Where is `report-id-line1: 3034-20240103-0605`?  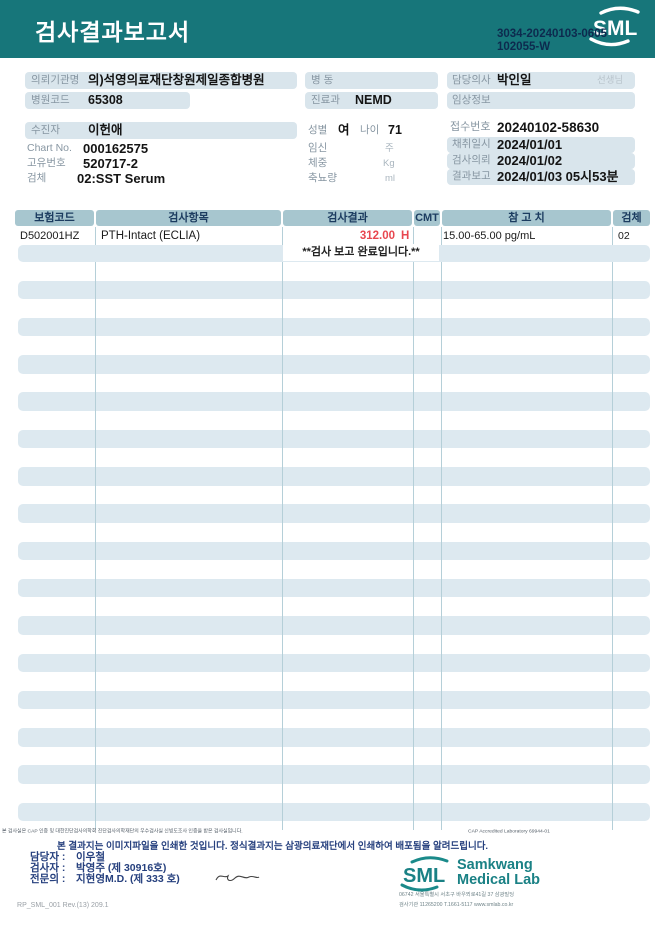 report-id-line1: 3034-20240103-0605 is located at coordinates (552, 34).